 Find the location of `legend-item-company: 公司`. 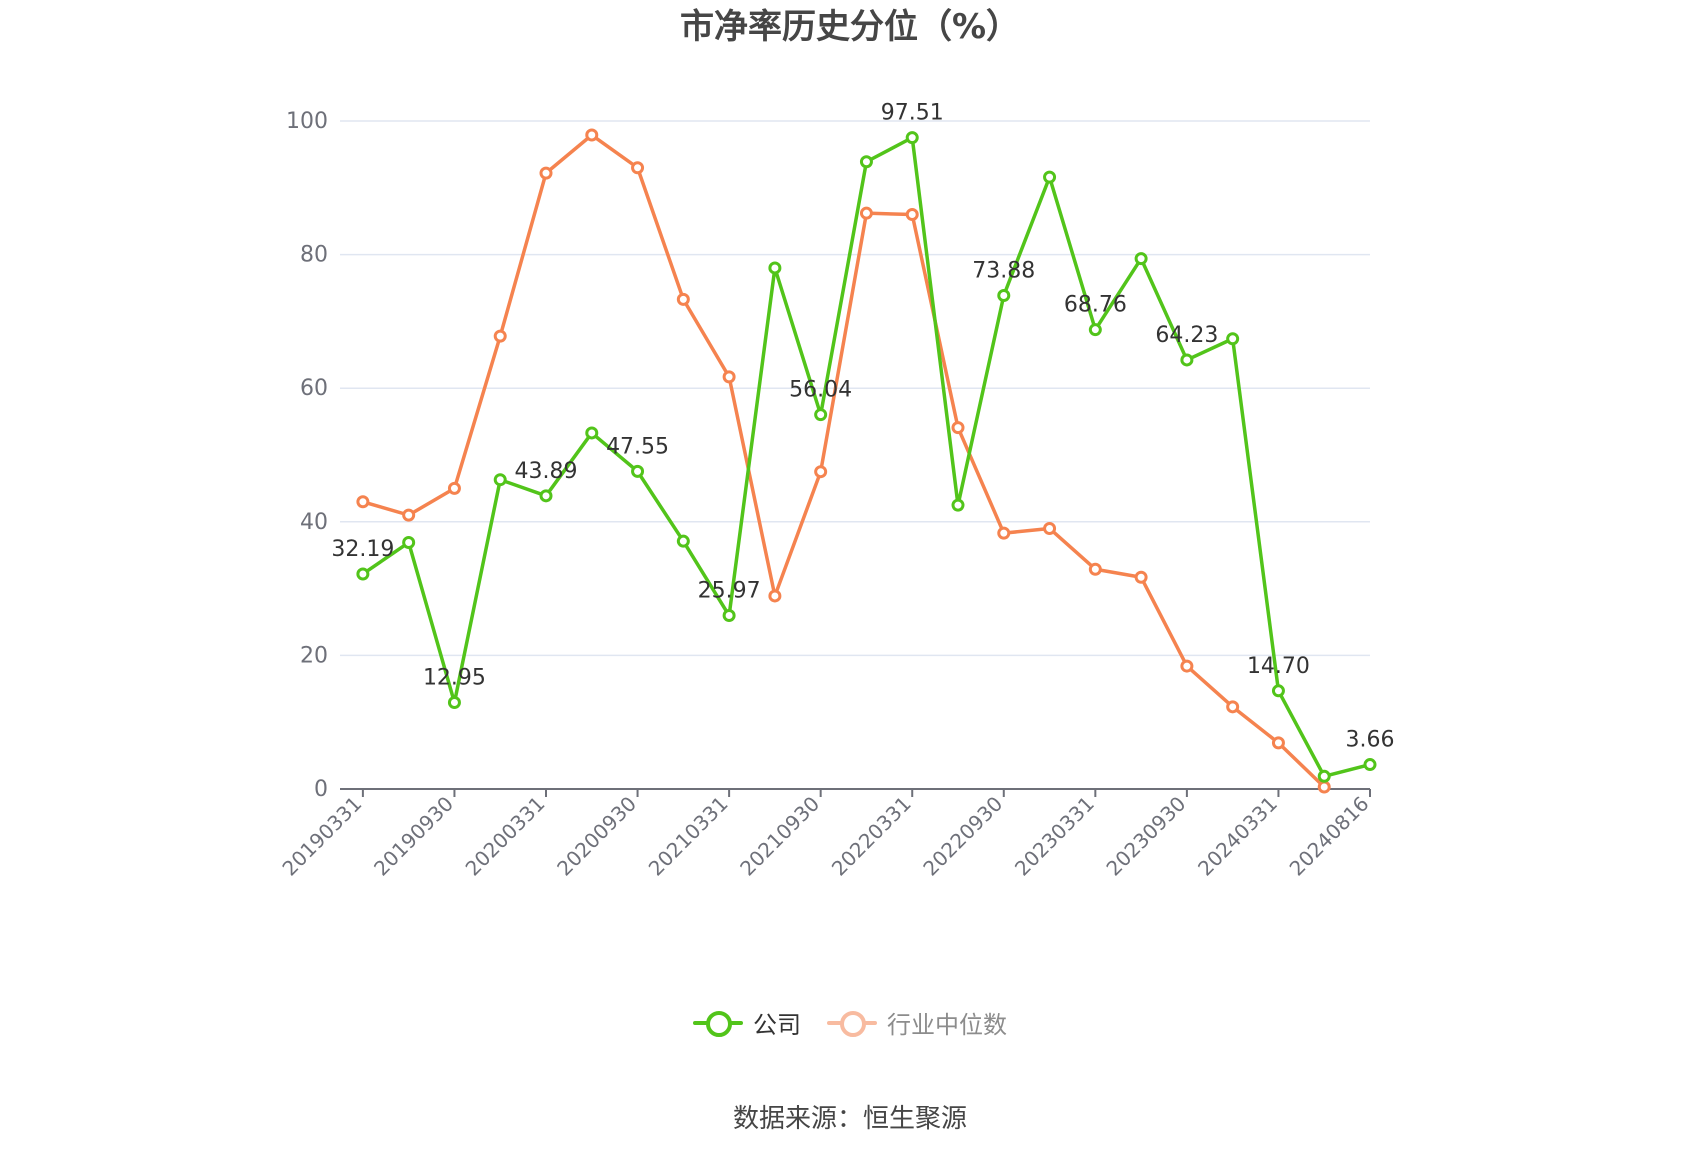

legend-item-company: 公司 is located at coordinates (747, 1022).